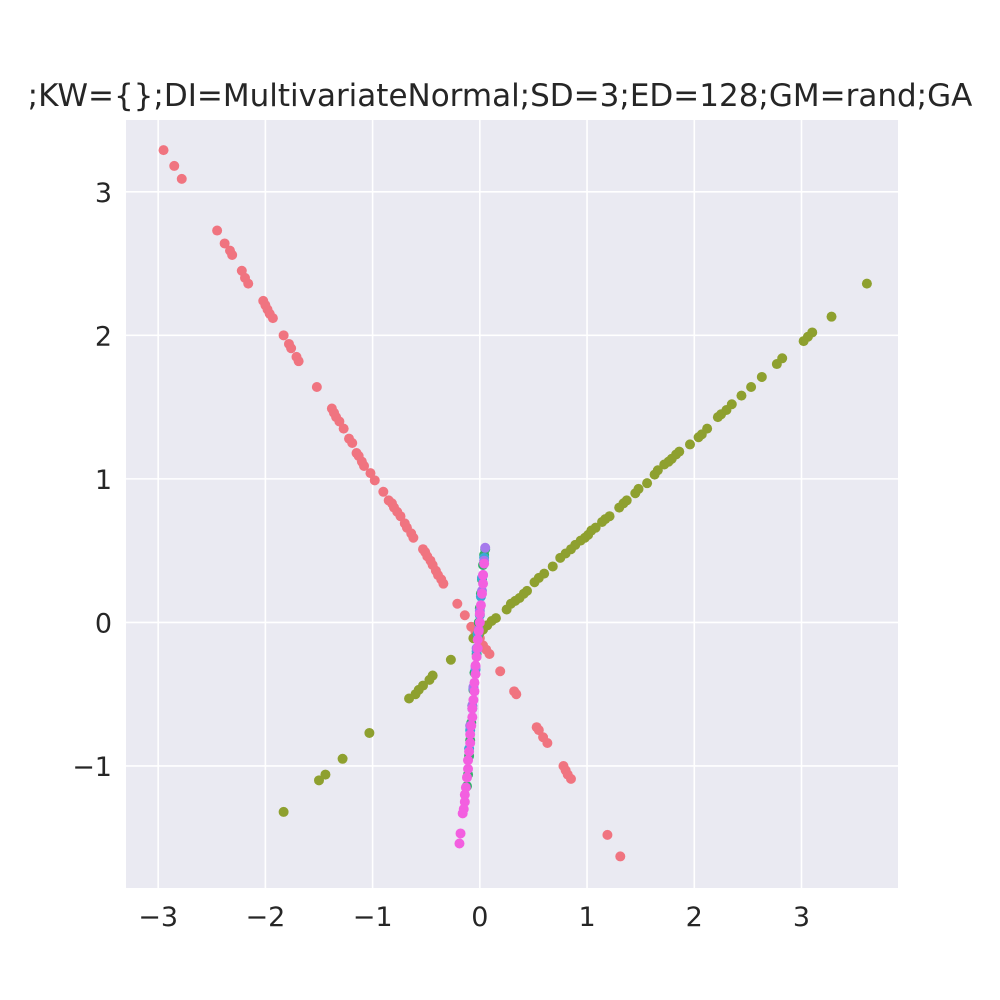 Image resolution: width=1000 pixels, height=1000 pixels. Describe the element at coordinates (265, 917) in the screenshot. I see `x-tick-label: −2` at that location.